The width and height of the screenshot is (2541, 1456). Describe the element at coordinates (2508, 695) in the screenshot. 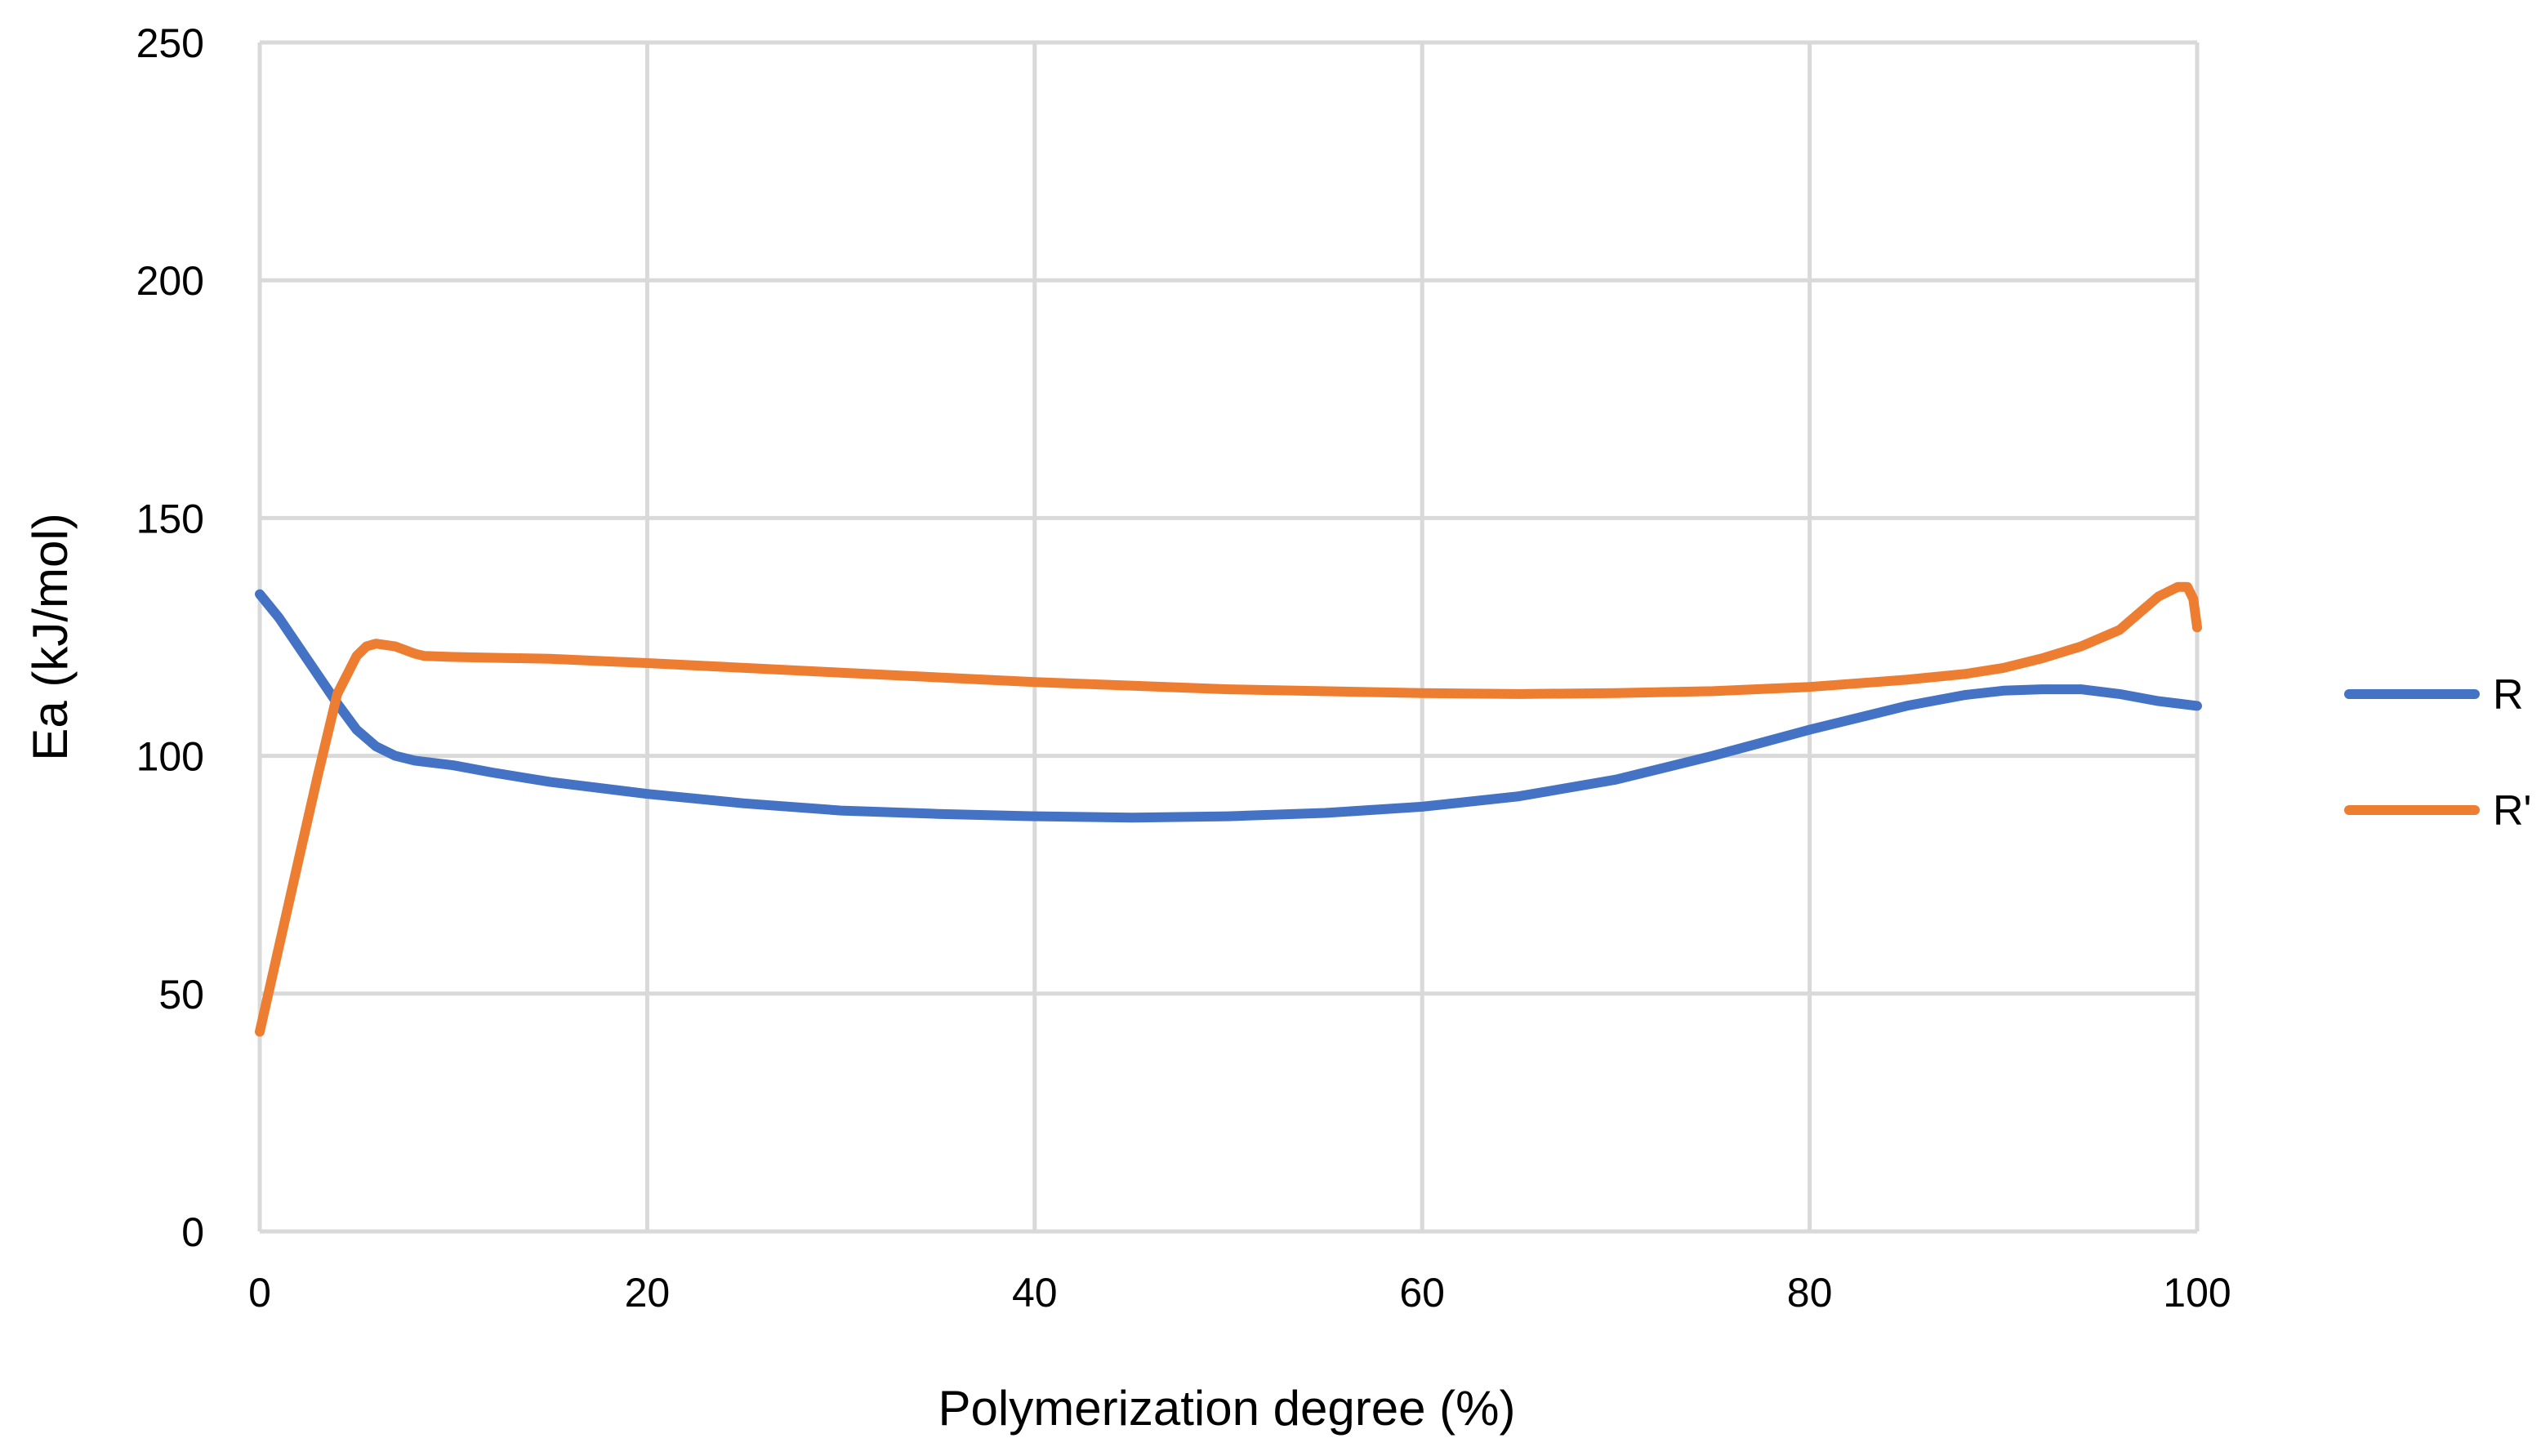

I see `legend-label-r: R` at that location.